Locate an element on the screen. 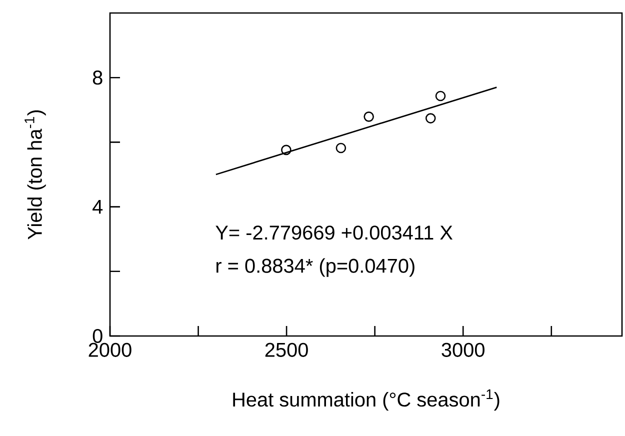 This screenshot has height=436, width=625. y-tick-label: 0 is located at coordinates (97, 336).